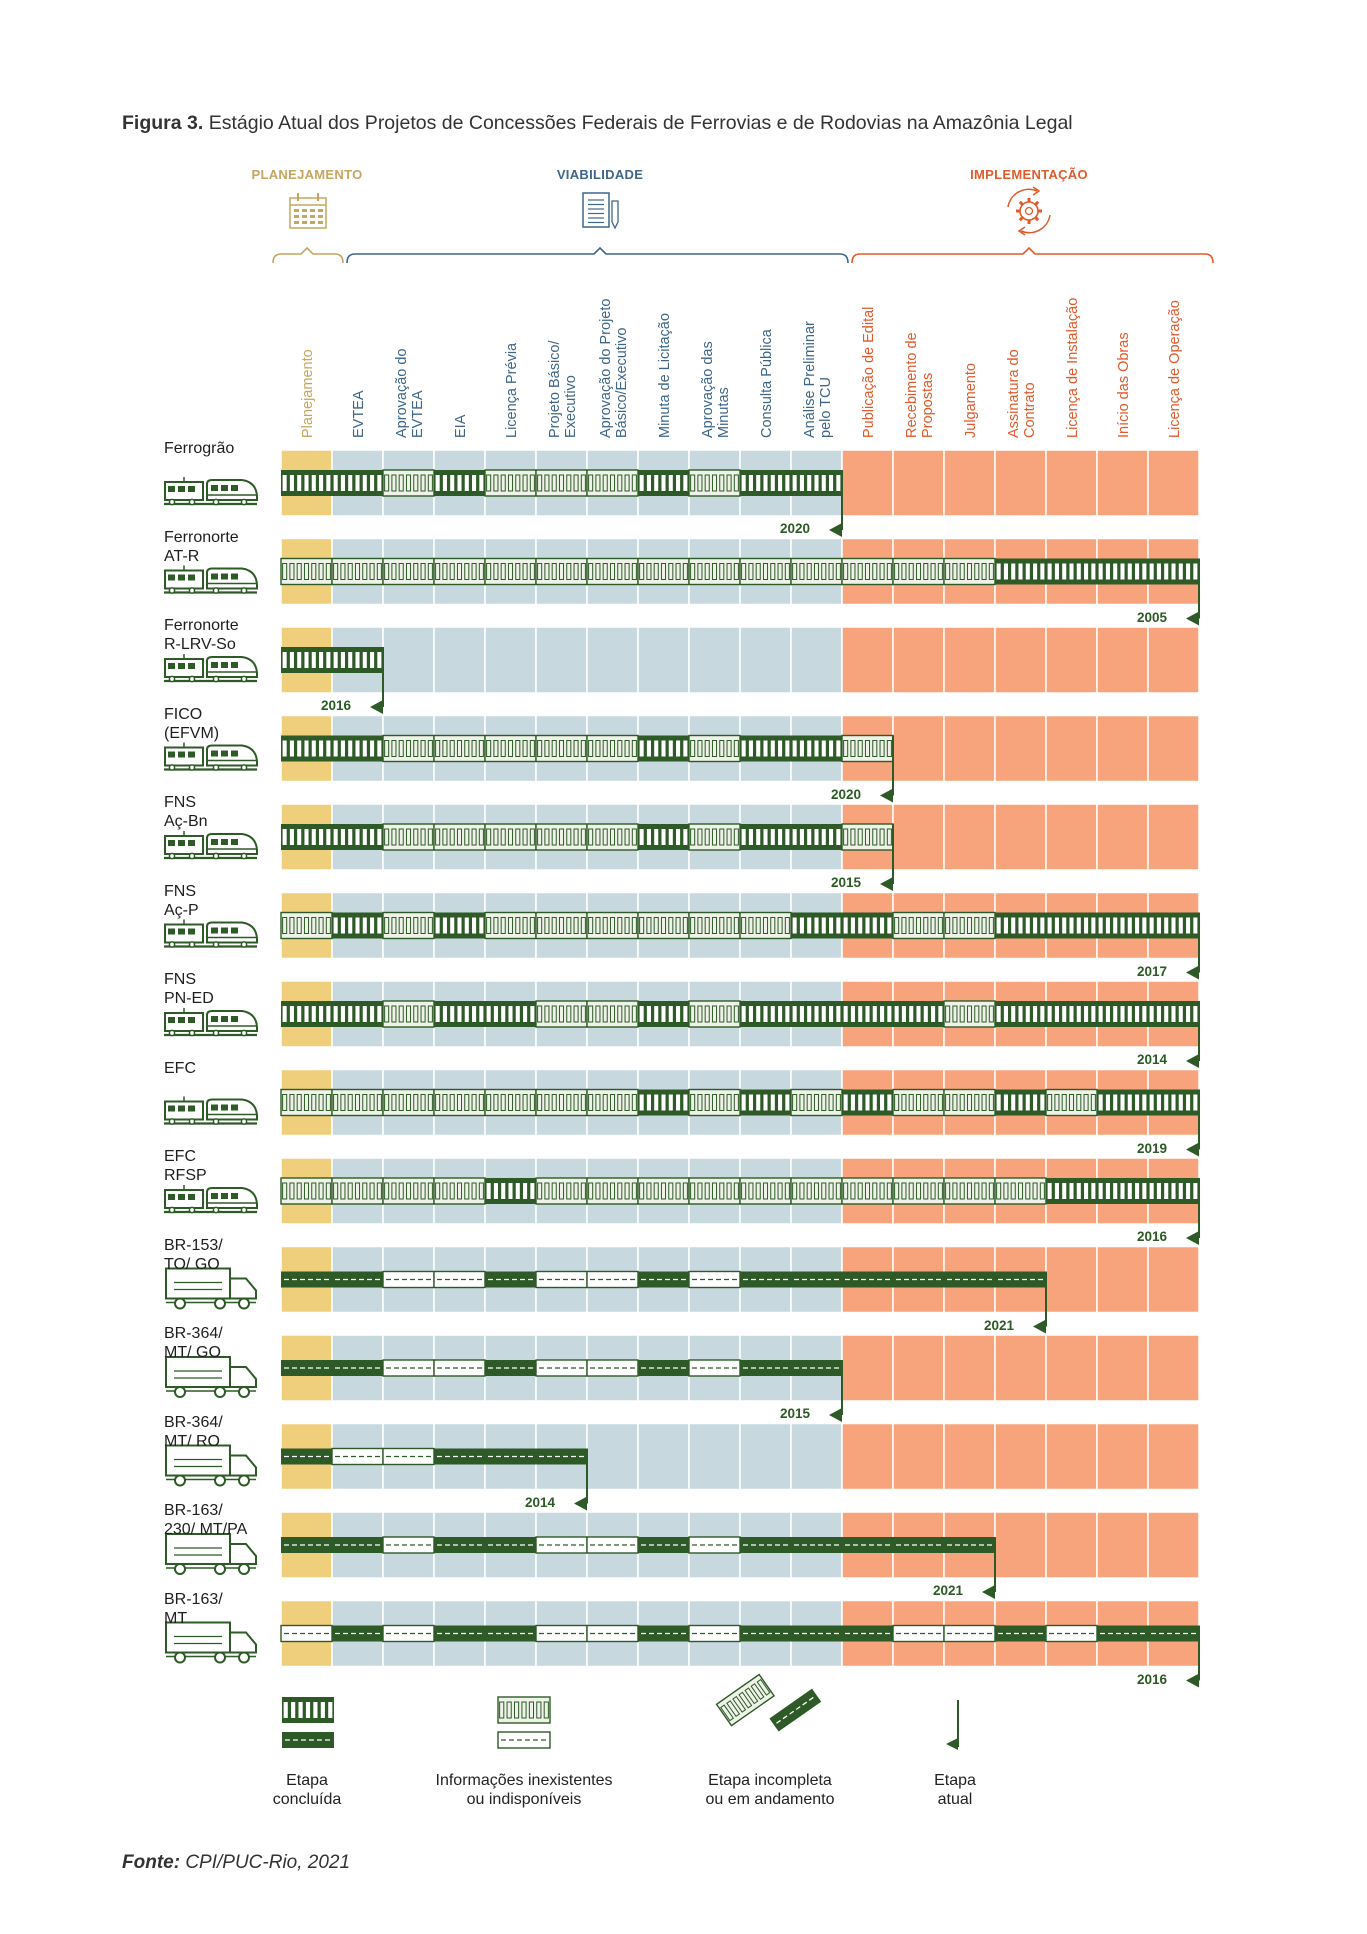 Image resolution: width=1367 pixels, height=1934 pixels. What do you see at coordinates (1013, 393) in the screenshot?
I see `column-header-line: Assinatura do` at bounding box center [1013, 393].